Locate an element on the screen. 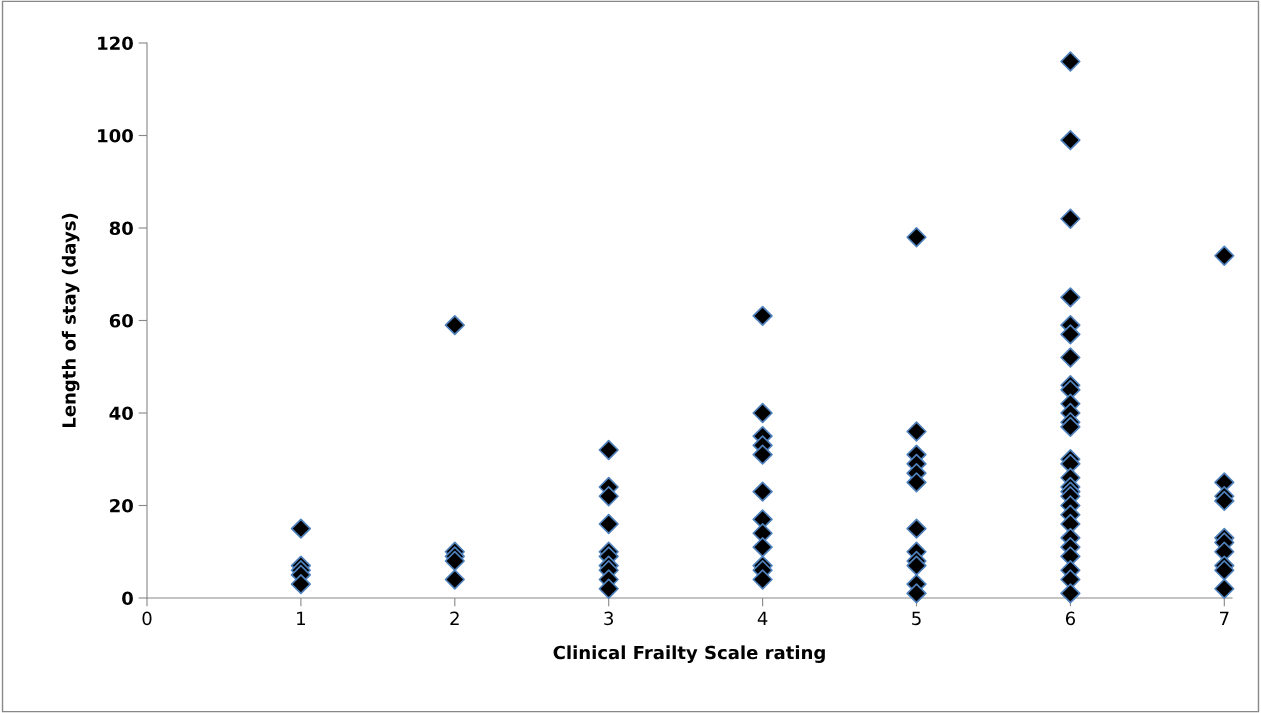  y-axis-title: Length of stay (days) is located at coordinates (70, 320).